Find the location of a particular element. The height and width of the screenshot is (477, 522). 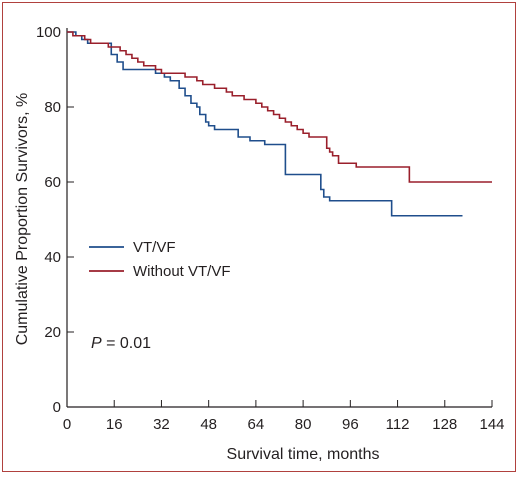

x-tick-label: 144 is located at coordinates (491, 424).